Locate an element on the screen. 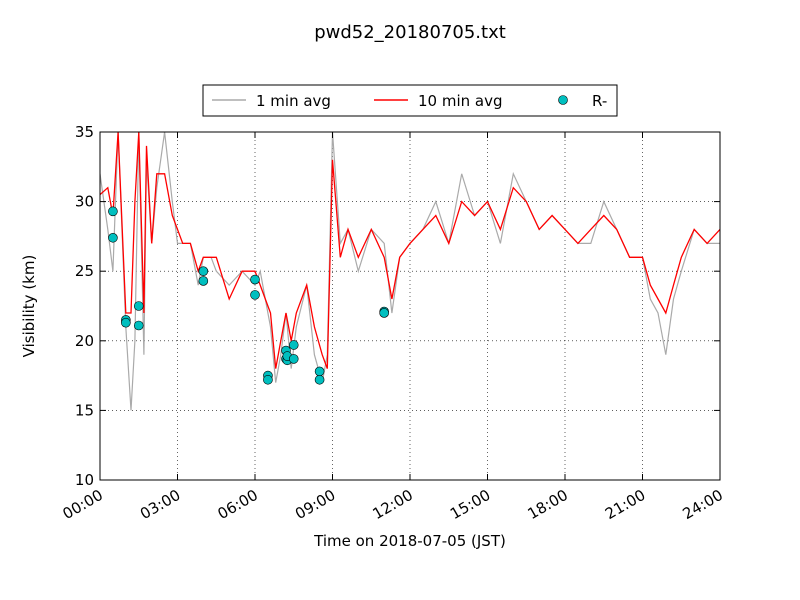 The width and height of the screenshot is (800, 600). x-tick-label: 03:00 is located at coordinates (160, 504).